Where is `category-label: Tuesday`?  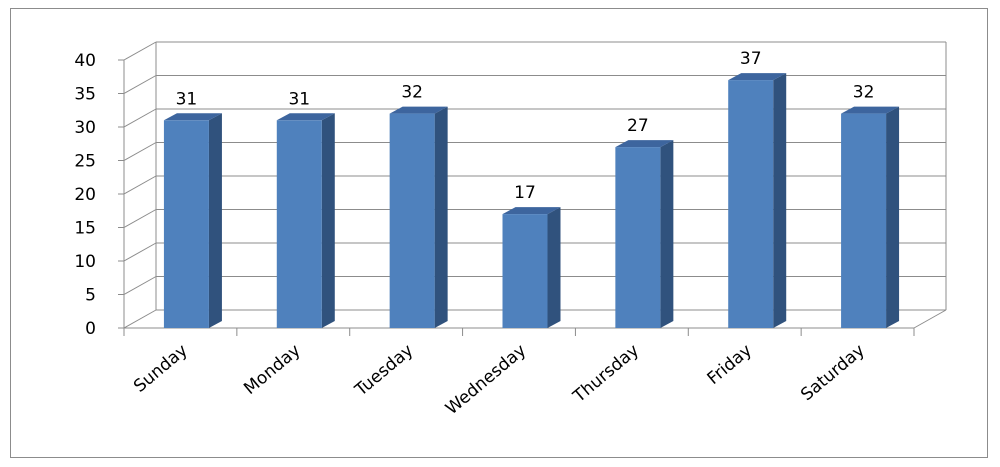 category-label: Tuesday is located at coordinates (384, 371).